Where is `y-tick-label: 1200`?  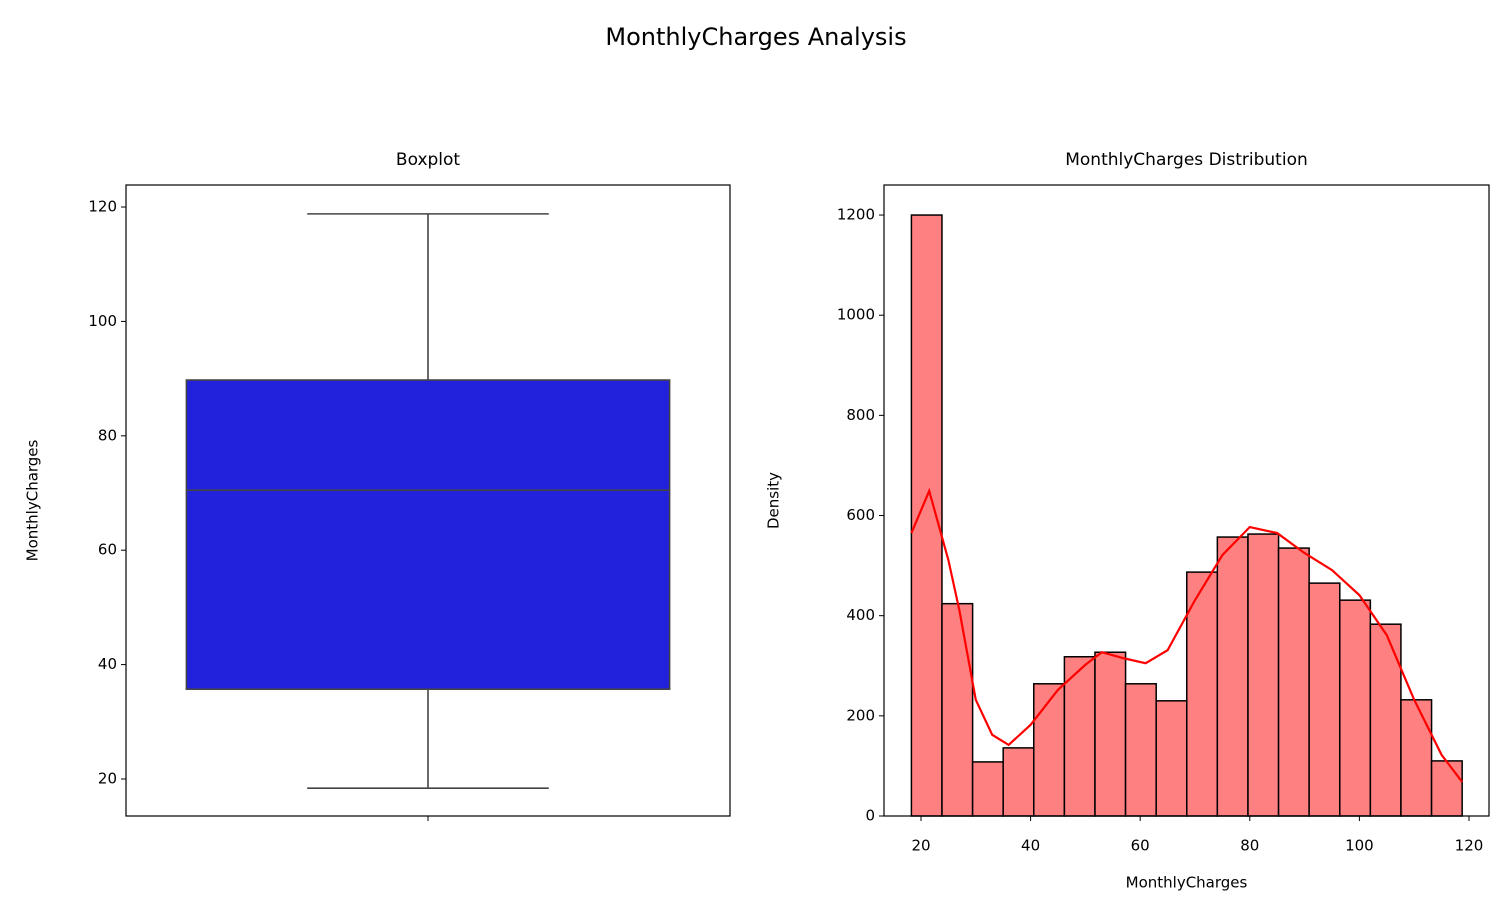
y-tick-label: 1200 is located at coordinates (856, 215).